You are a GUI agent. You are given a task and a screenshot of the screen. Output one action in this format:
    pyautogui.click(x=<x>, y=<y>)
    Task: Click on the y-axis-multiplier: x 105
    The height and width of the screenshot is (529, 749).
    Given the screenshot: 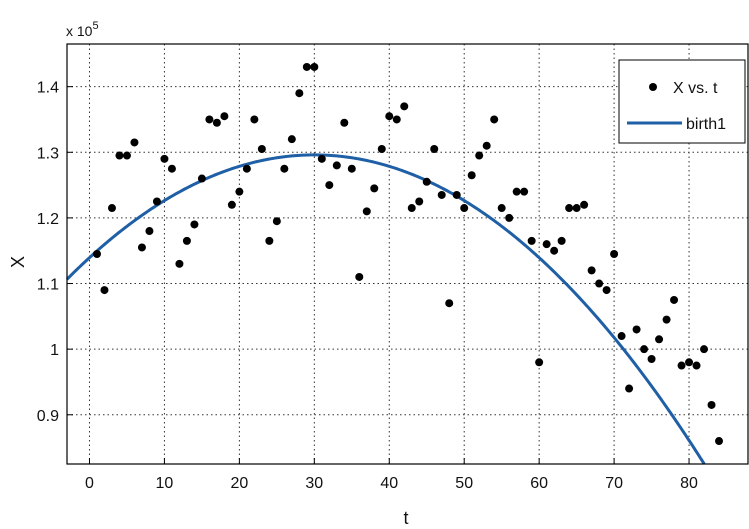 What is the action you would take?
    pyautogui.click(x=82, y=29)
    